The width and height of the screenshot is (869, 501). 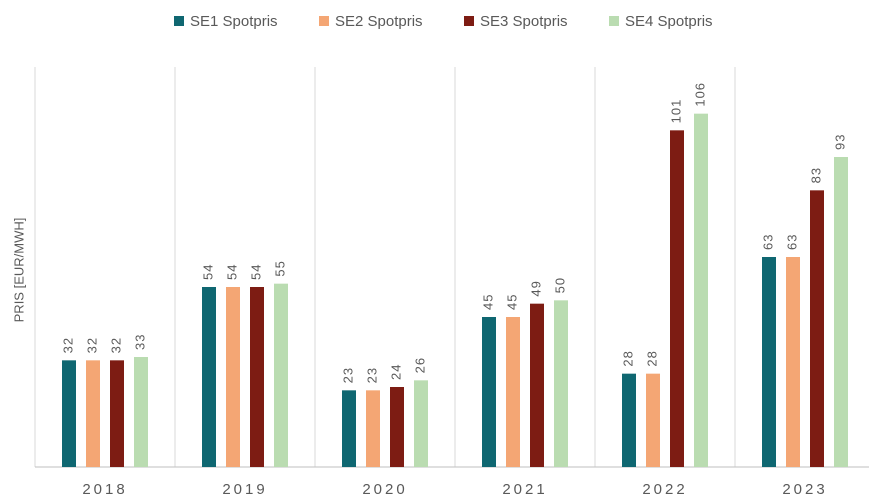 What do you see at coordinates (395, 372) in the screenshot?
I see `value-label: 24` at bounding box center [395, 372].